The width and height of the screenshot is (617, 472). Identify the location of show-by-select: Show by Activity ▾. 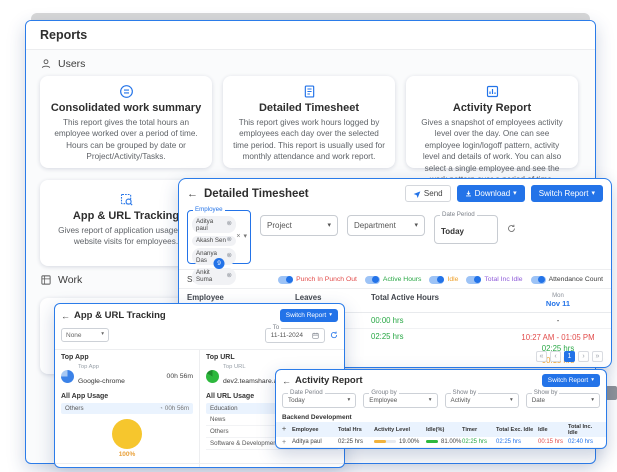
(481, 398).